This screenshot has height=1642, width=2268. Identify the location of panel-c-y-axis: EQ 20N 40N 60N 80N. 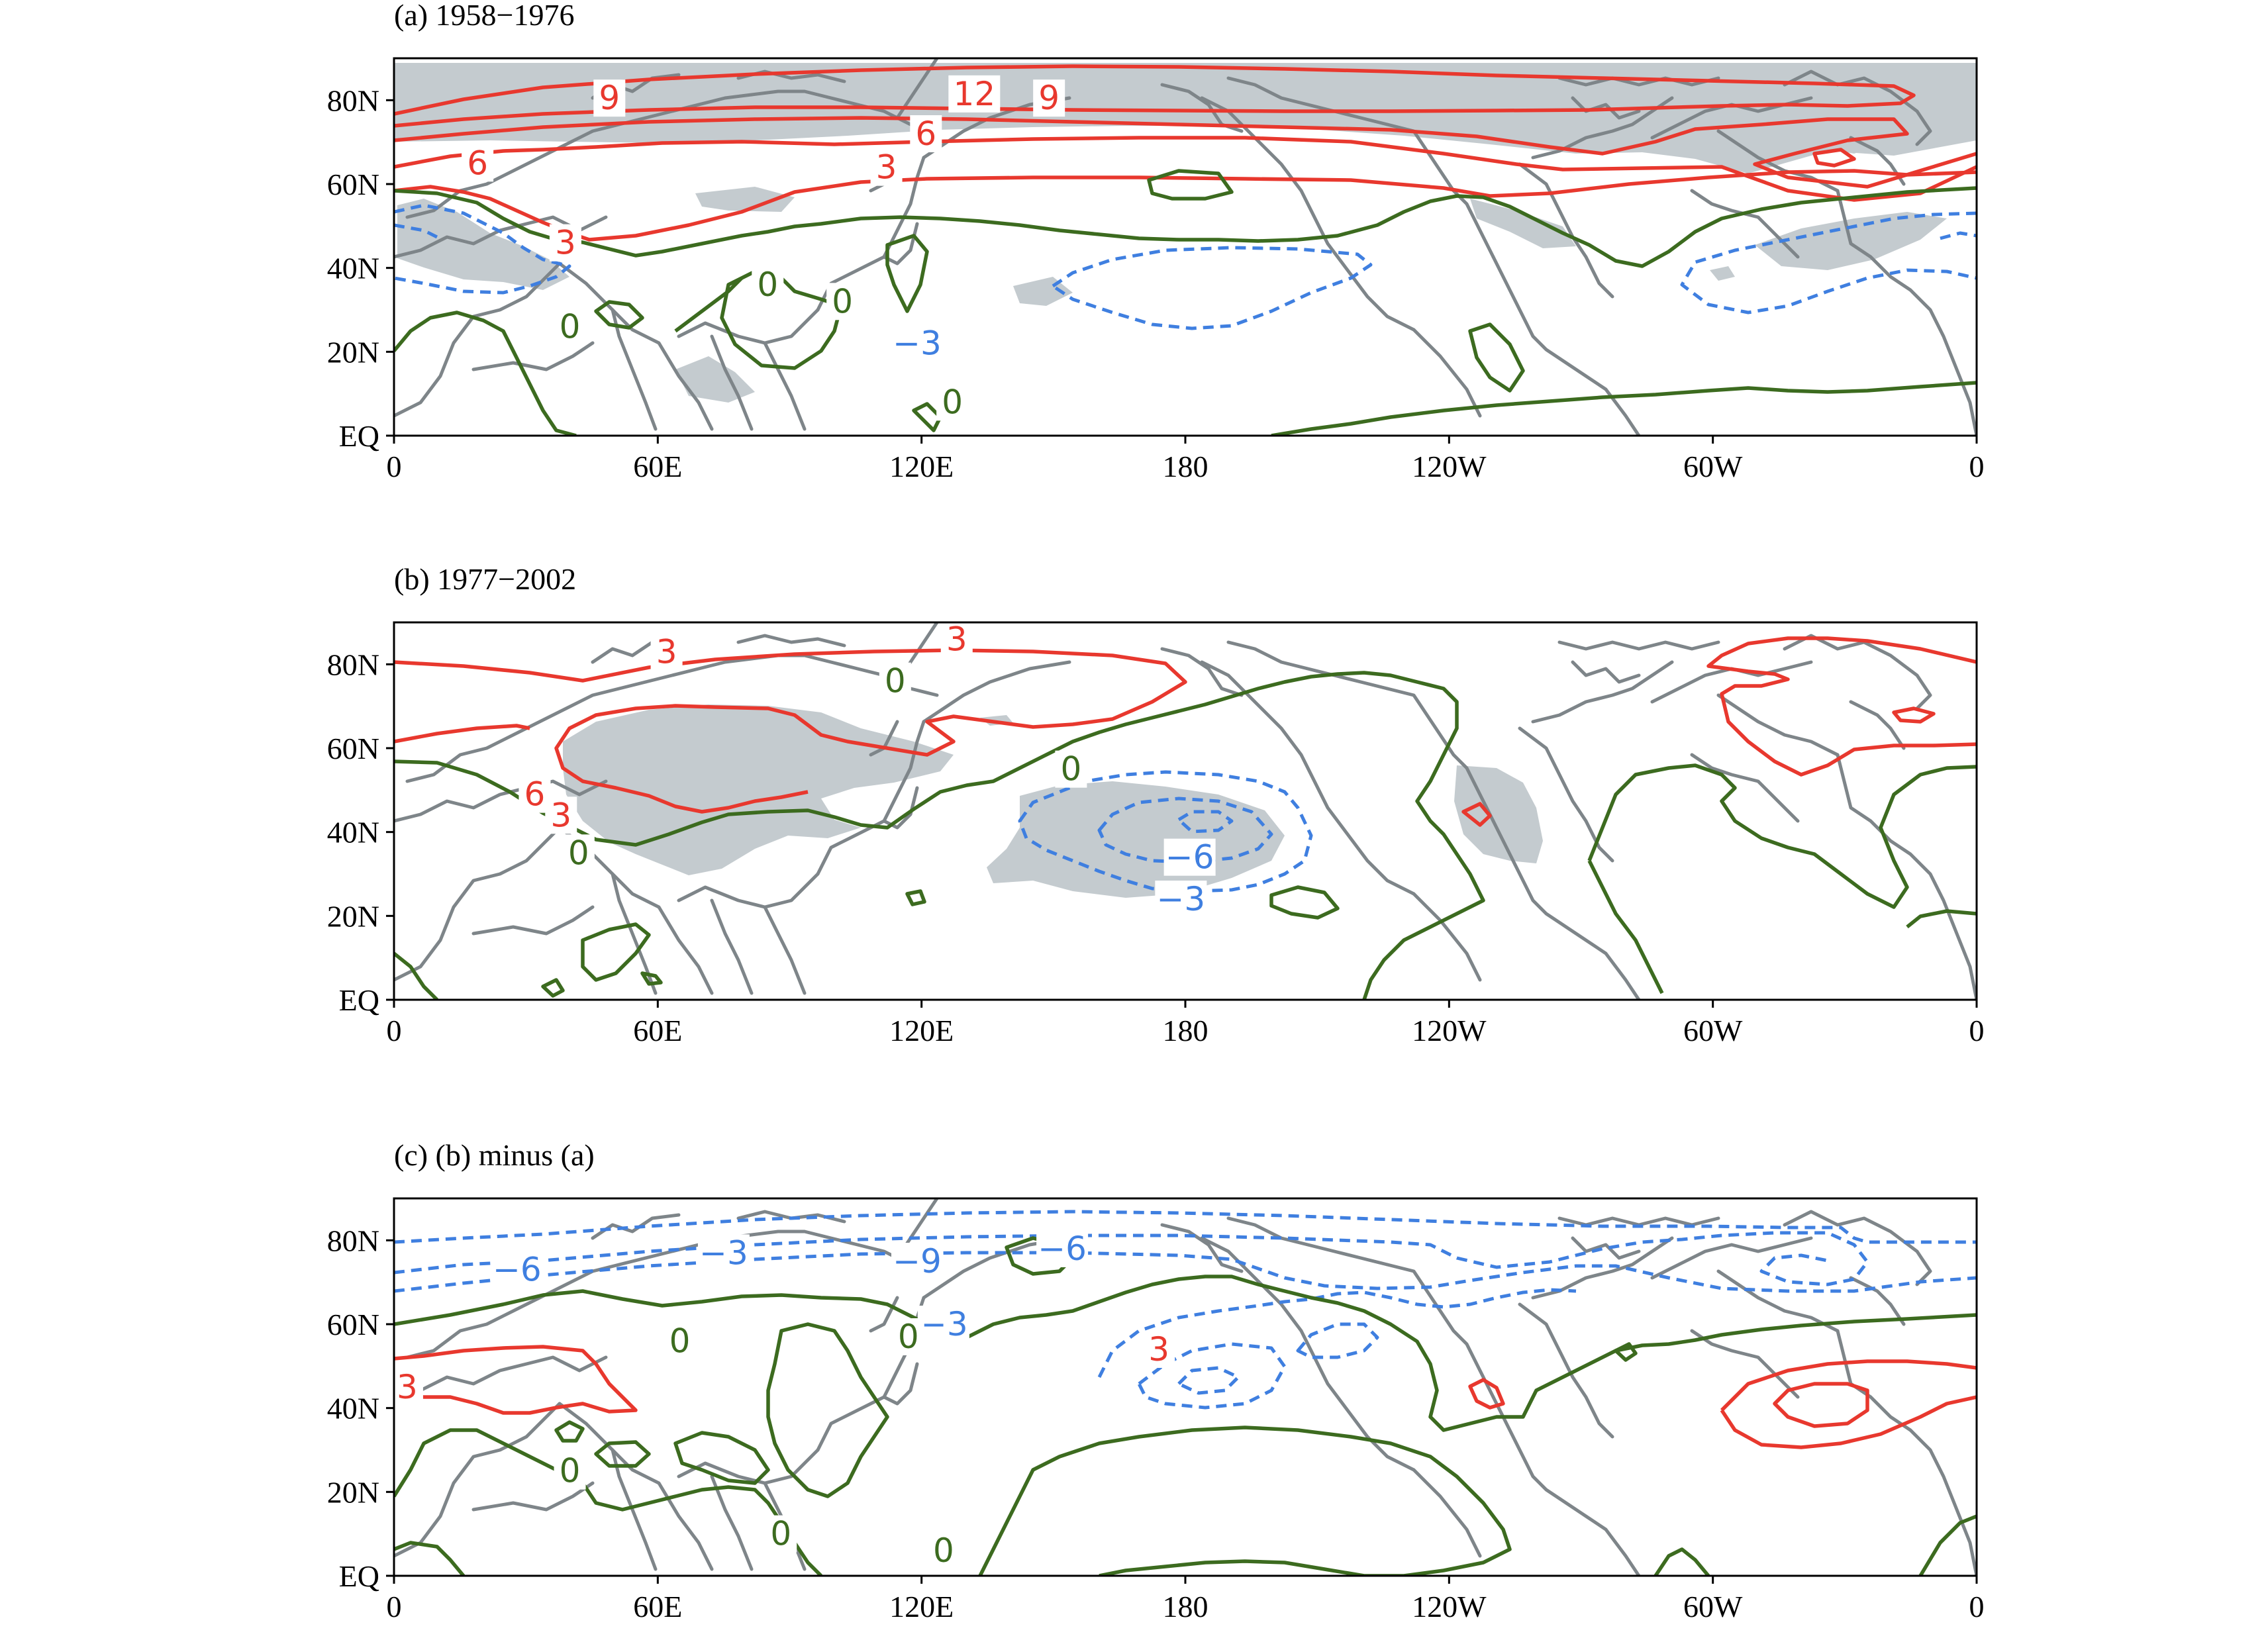
(360, 1408).